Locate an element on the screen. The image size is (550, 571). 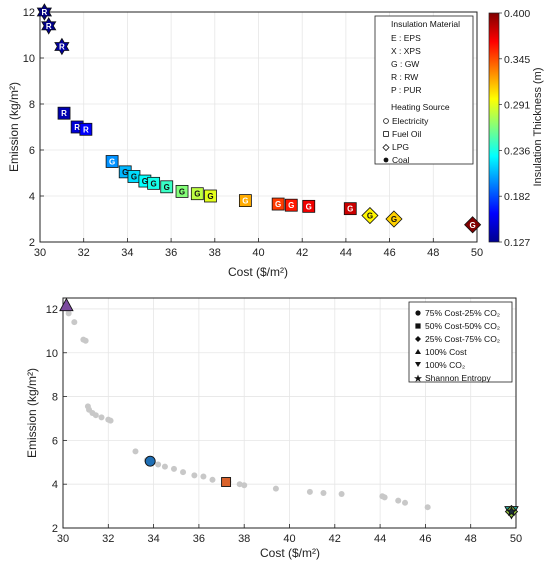
legend-source-item: Fuel Oil is located at coordinates (406, 134).